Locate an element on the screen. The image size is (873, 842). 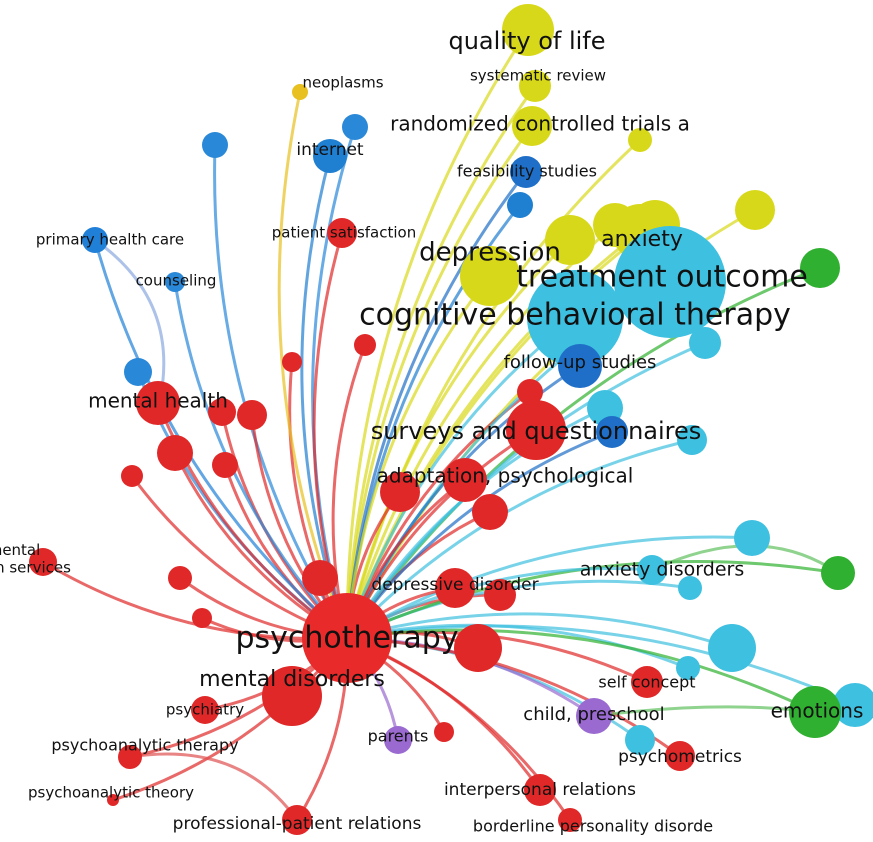
node-label: psychometrics is located at coordinates (680, 757).